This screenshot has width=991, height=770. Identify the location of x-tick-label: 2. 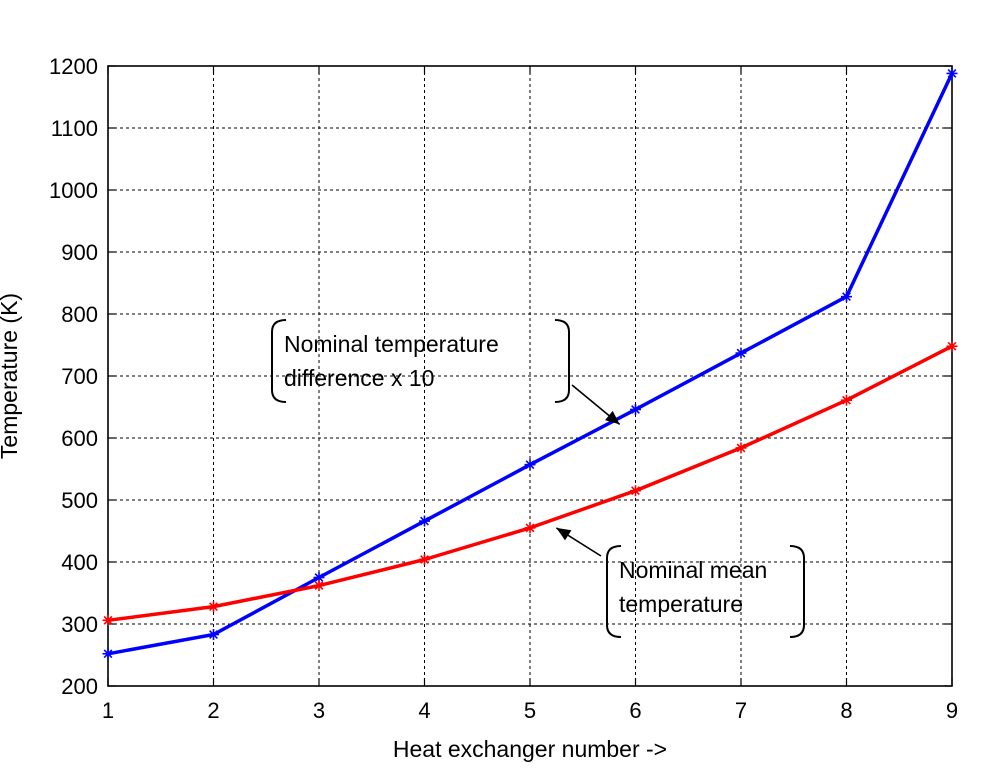
(213, 710).